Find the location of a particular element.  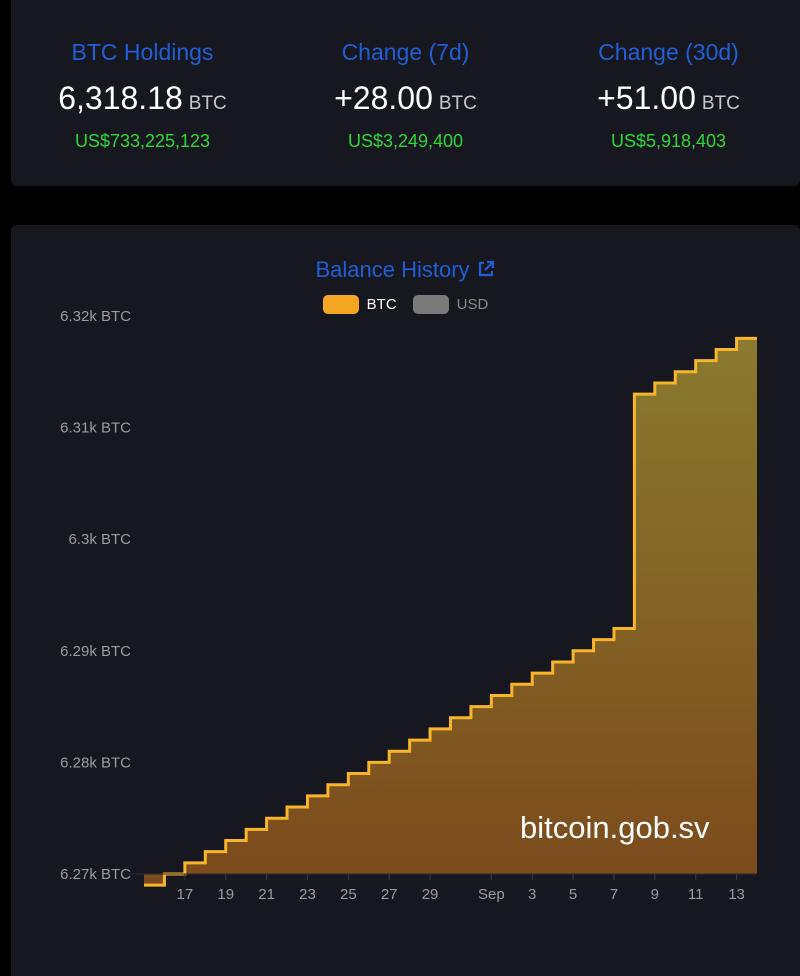

stat-usd: US$733,225,123 is located at coordinates (142, 141).